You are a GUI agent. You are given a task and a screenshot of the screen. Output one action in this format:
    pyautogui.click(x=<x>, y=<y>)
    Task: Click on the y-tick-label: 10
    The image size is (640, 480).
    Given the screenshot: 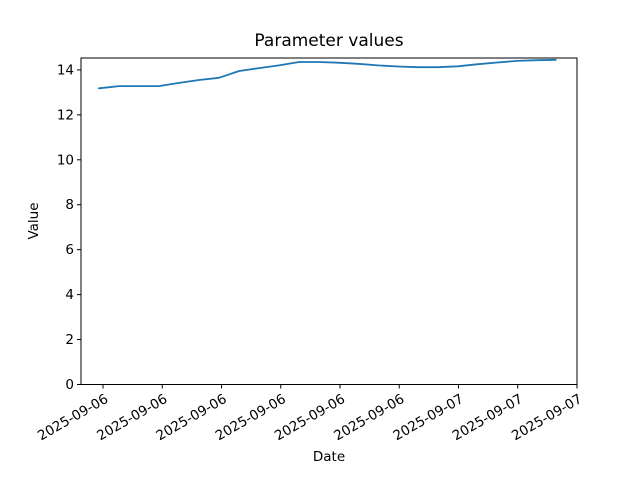 What is the action you would take?
    pyautogui.click(x=65, y=160)
    